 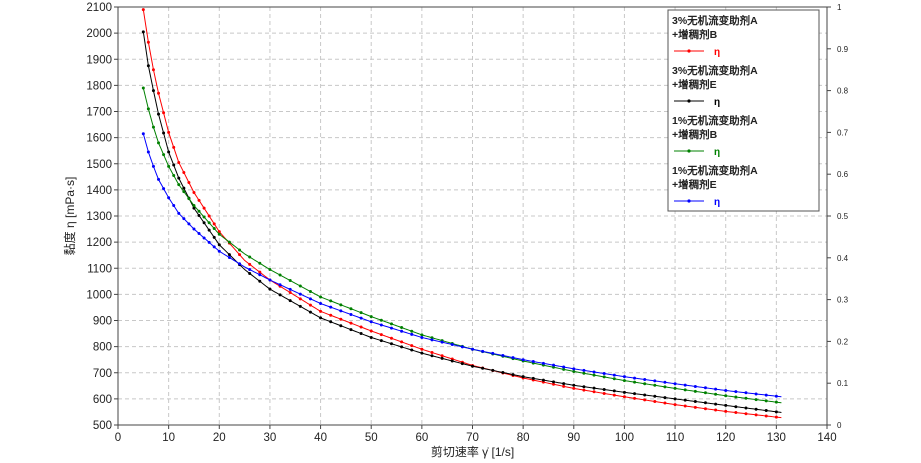 I want to click on right-tick-label: 0.3, so click(x=843, y=300).